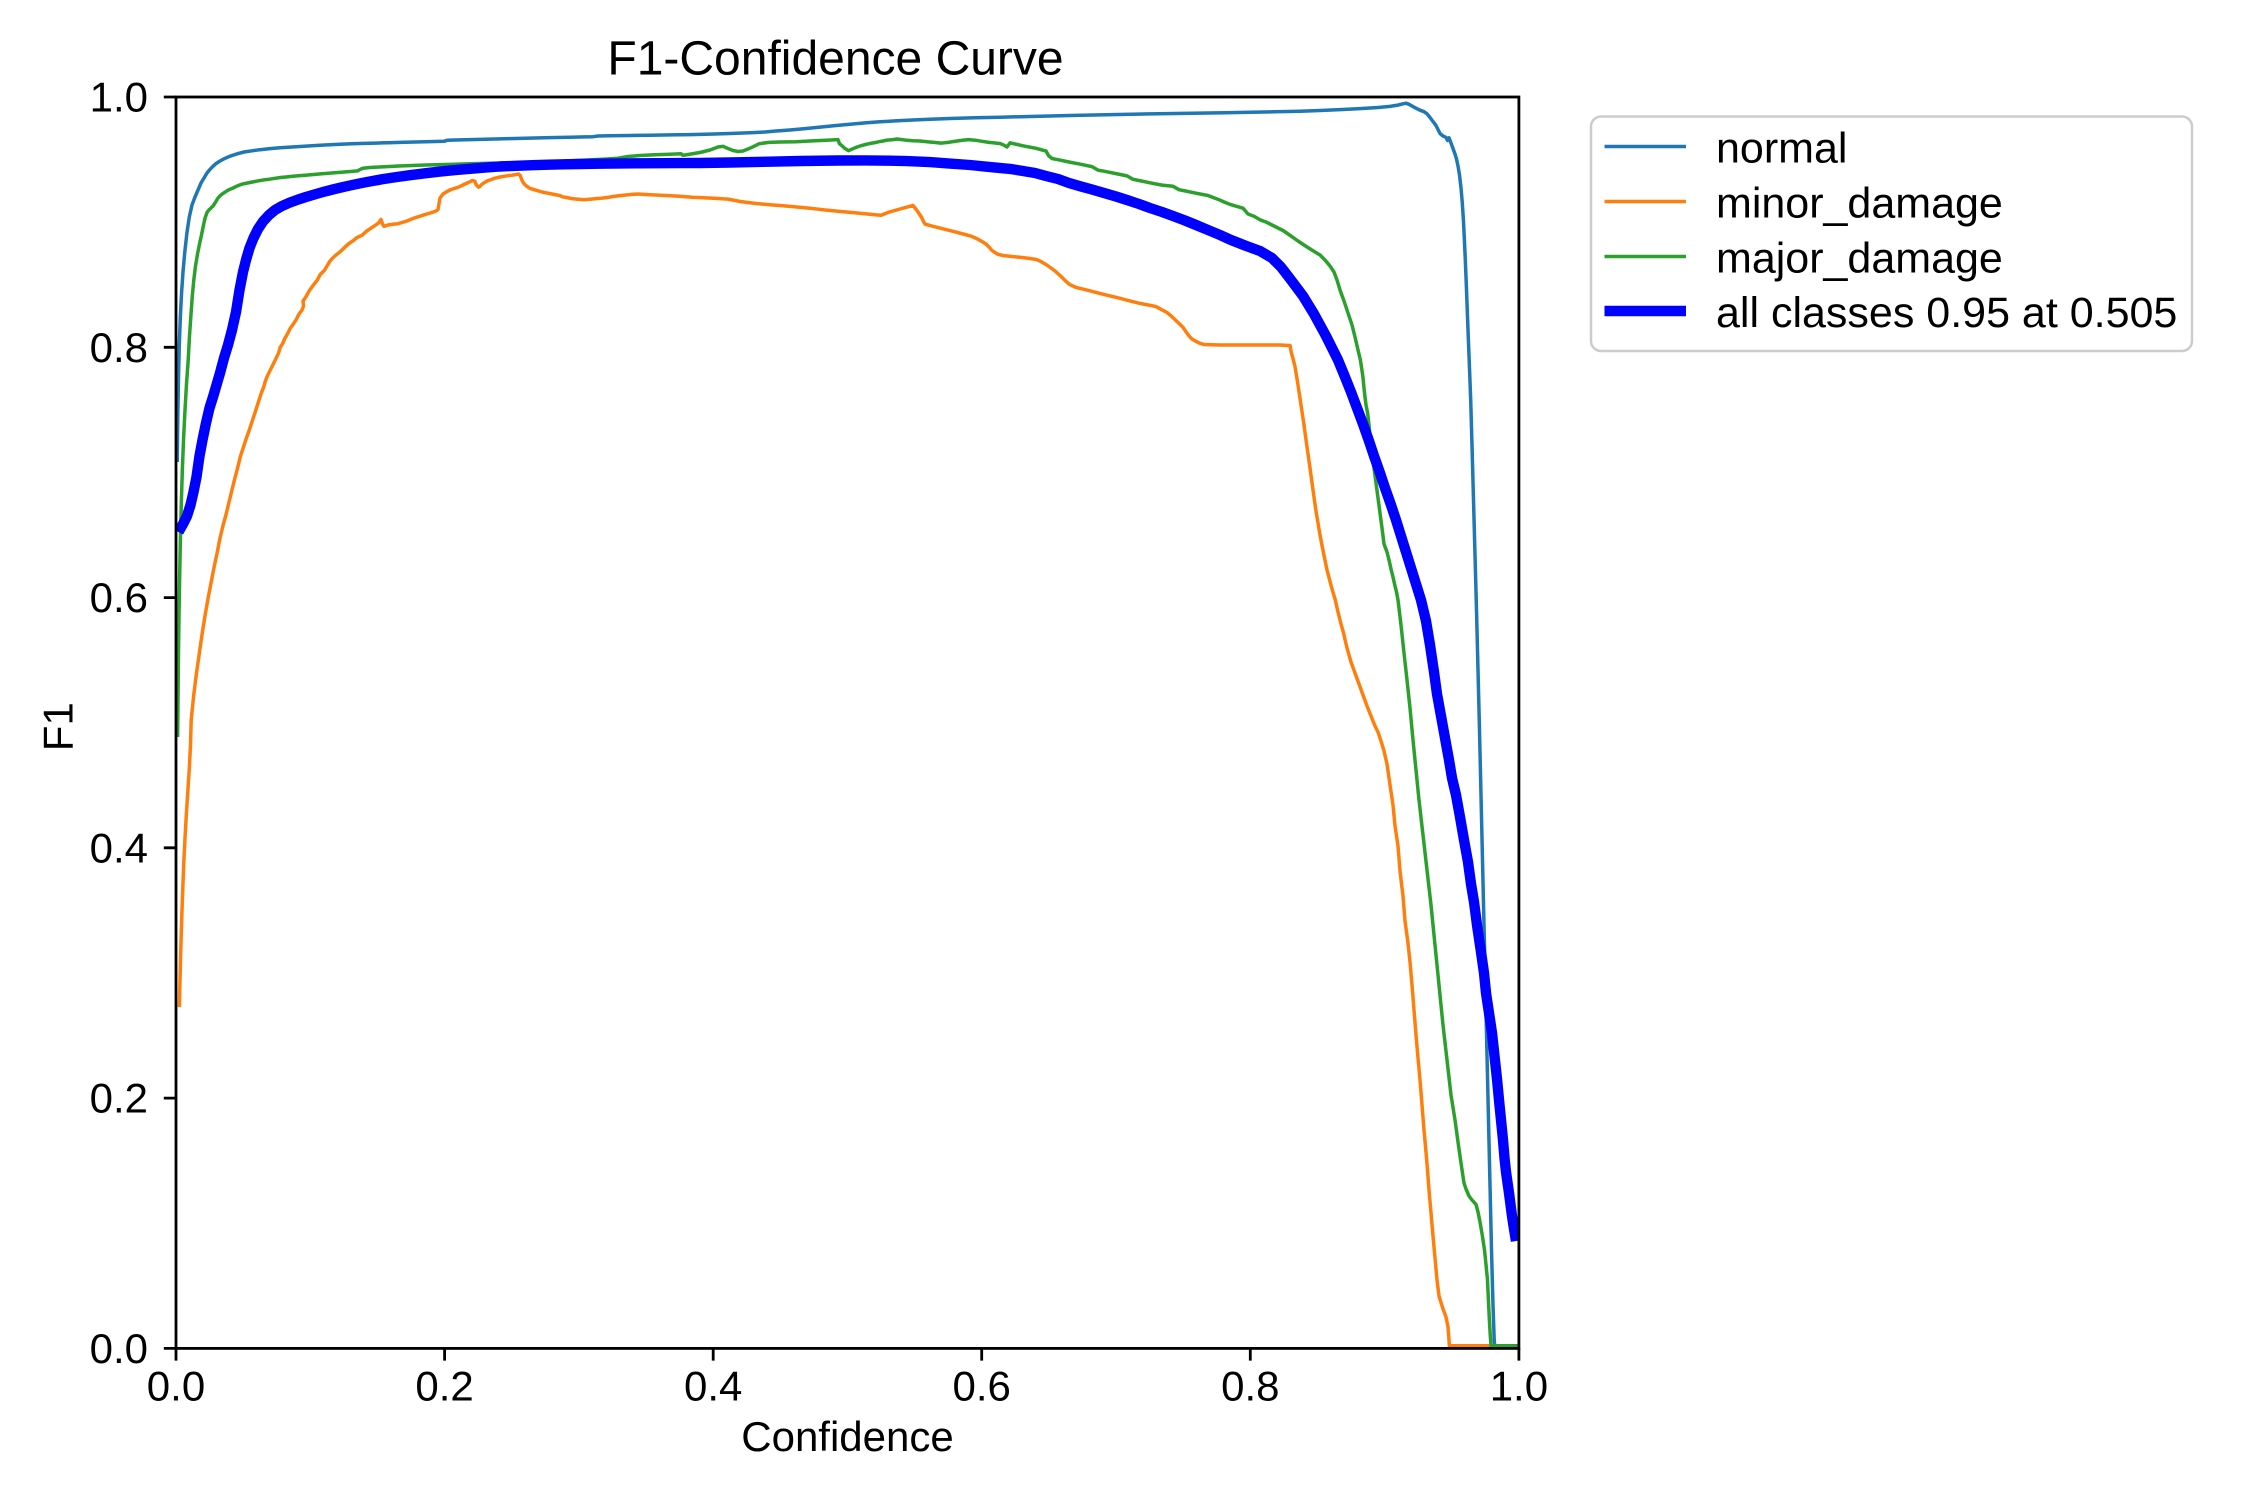 The height and width of the screenshot is (1500, 2250). What do you see at coordinates (1859, 204) in the screenshot?
I see `svg-text: minor_damage` at bounding box center [1859, 204].